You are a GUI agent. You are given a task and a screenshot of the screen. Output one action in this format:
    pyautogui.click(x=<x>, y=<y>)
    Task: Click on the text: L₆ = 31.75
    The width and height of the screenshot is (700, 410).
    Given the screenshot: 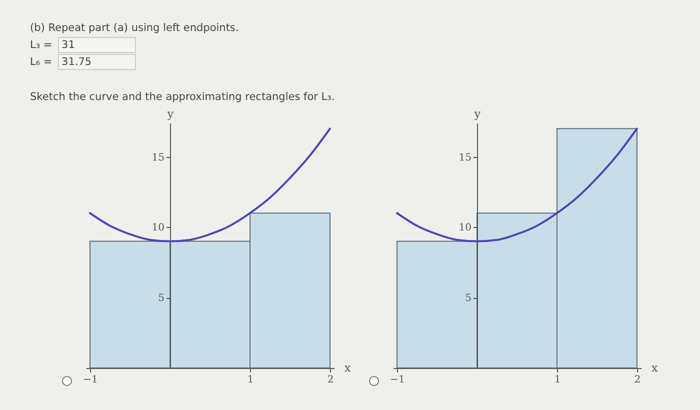 What is the action you would take?
    pyautogui.click(x=61, y=62)
    